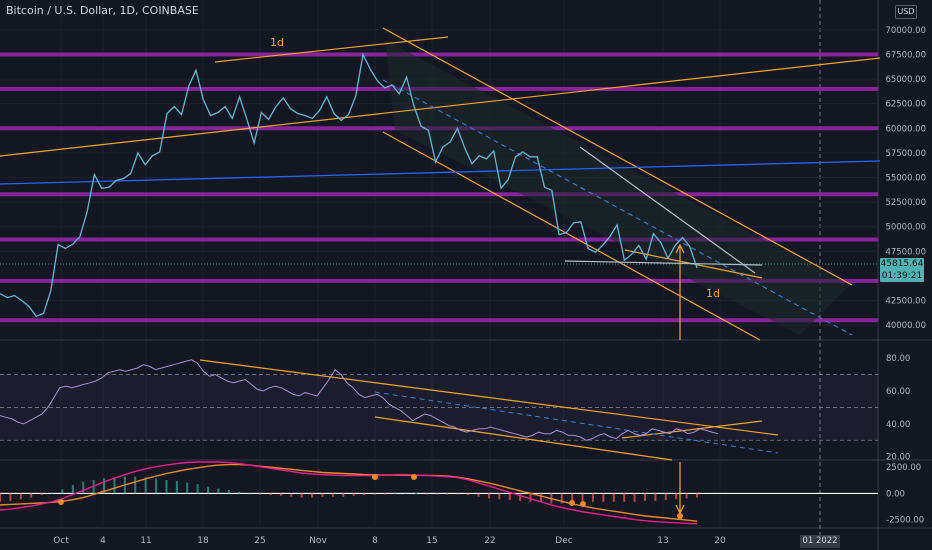  What do you see at coordinates (692, 429) in the screenshot?
I see `rsi-rising-line` at bounding box center [692, 429].